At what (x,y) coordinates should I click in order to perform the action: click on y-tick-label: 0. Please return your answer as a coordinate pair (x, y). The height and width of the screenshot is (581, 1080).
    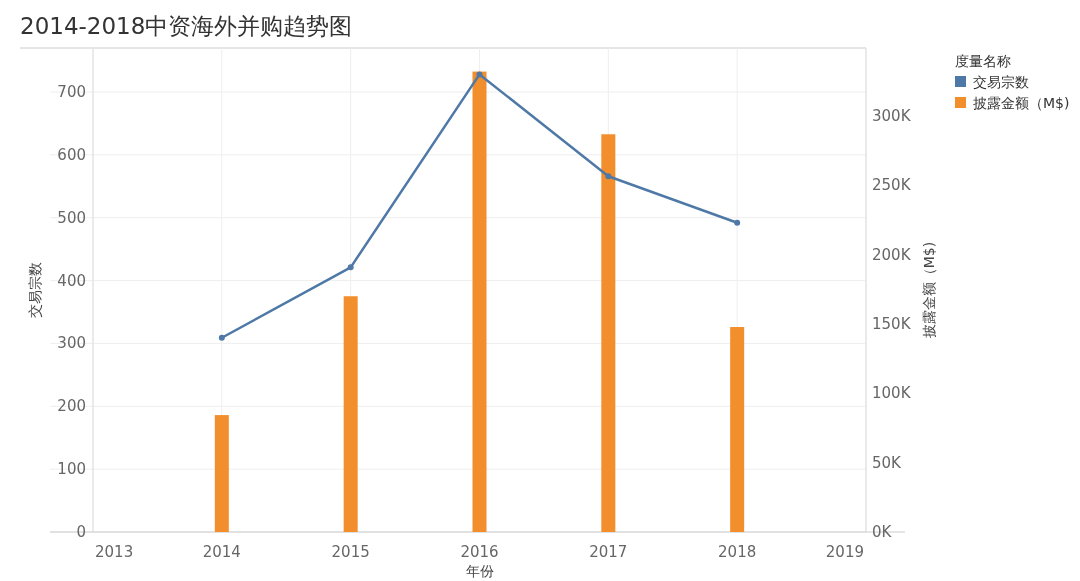
    Looking at the image, I should click on (81, 532).